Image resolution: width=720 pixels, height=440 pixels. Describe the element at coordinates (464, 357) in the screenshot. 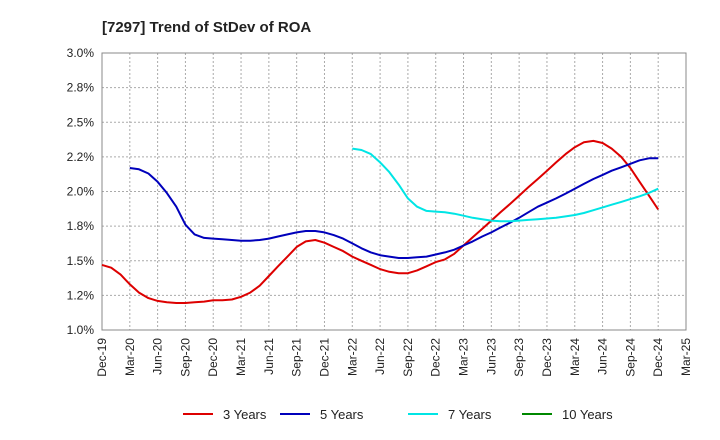

I see `x-tick-label: Mar-23` at that location.